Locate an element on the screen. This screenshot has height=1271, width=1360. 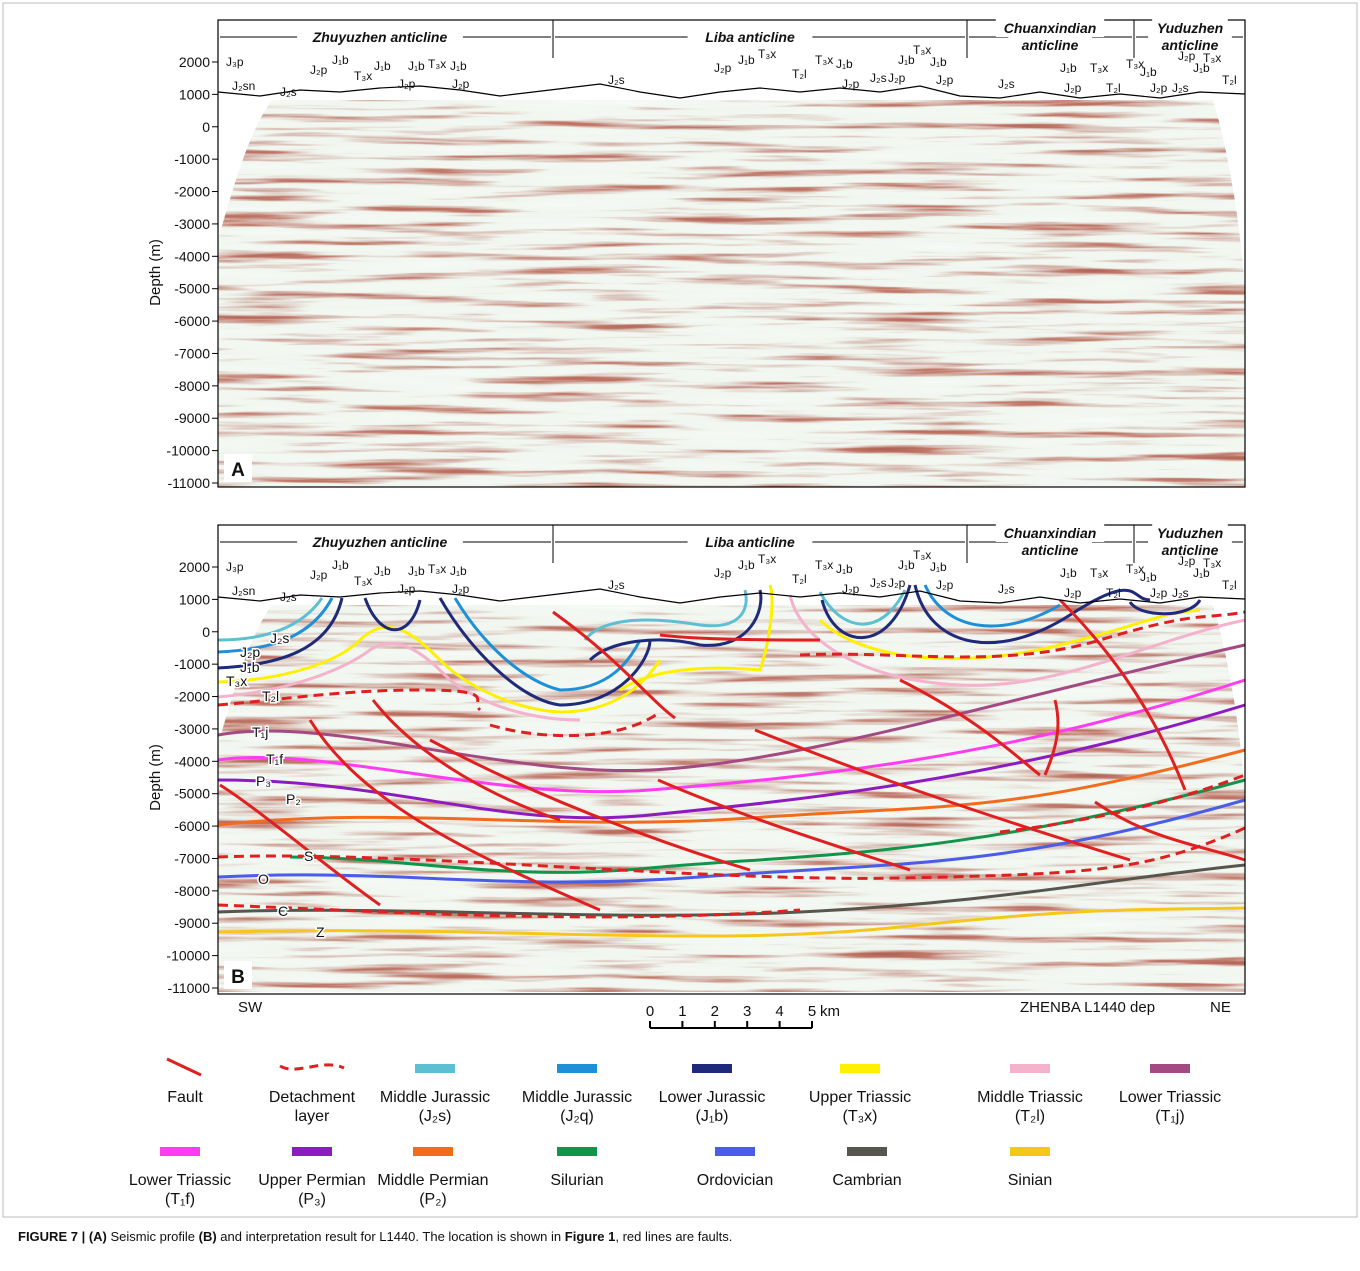
caption-part: Figure 1 is located at coordinates (590, 1236).